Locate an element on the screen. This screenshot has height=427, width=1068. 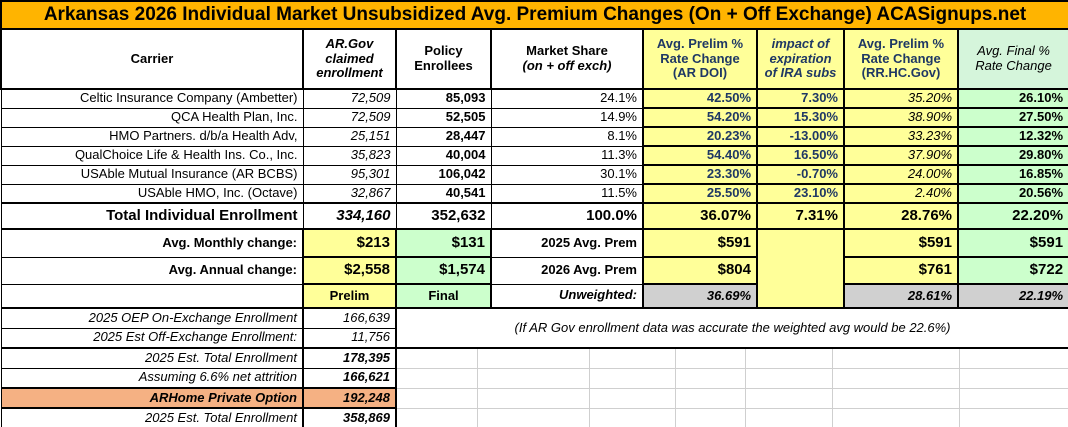
enrollment-value: 11,756 is located at coordinates (349, 338).